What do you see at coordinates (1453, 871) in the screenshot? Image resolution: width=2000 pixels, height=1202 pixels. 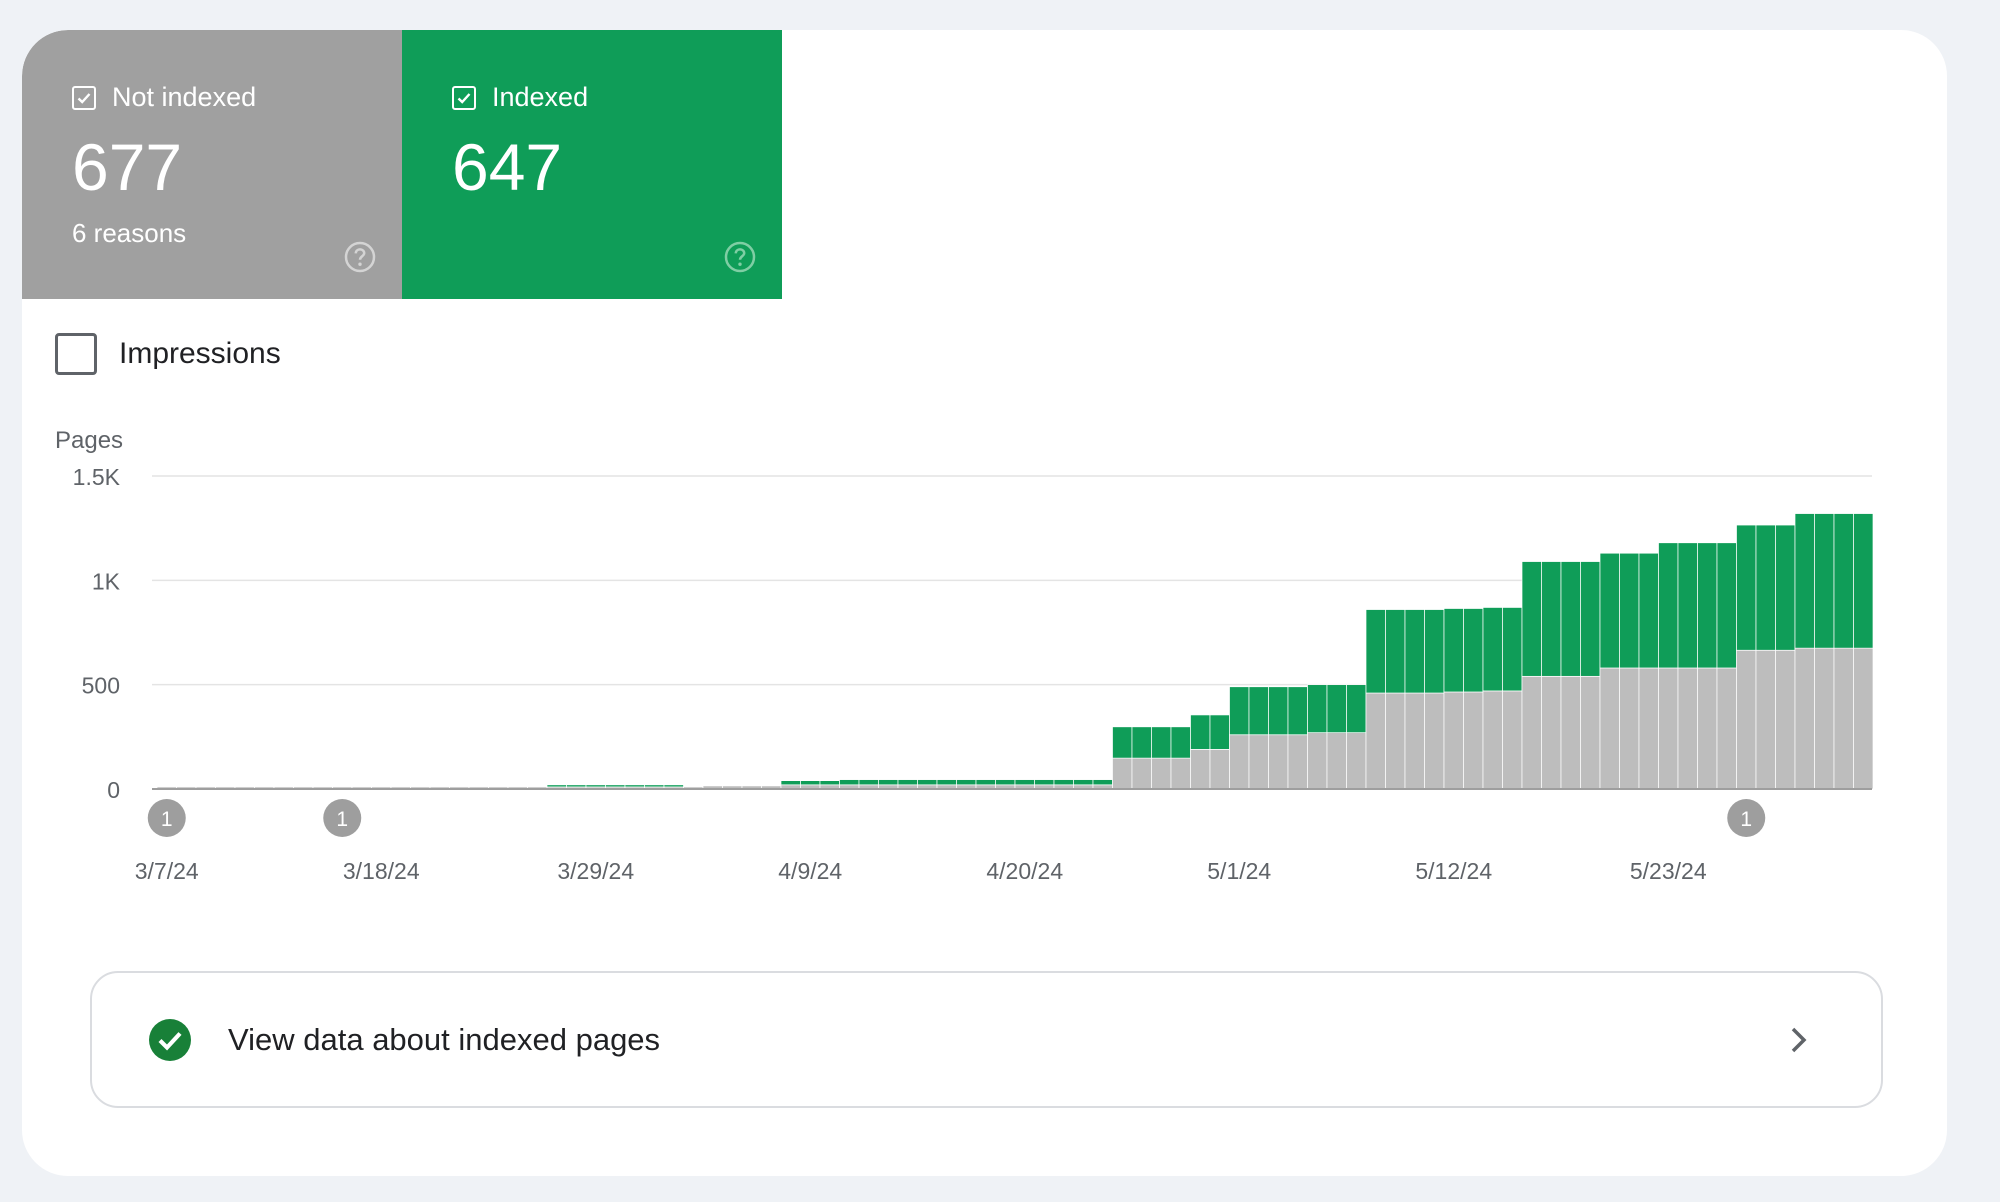 I see `x-tick-label: 5/12/24` at bounding box center [1453, 871].